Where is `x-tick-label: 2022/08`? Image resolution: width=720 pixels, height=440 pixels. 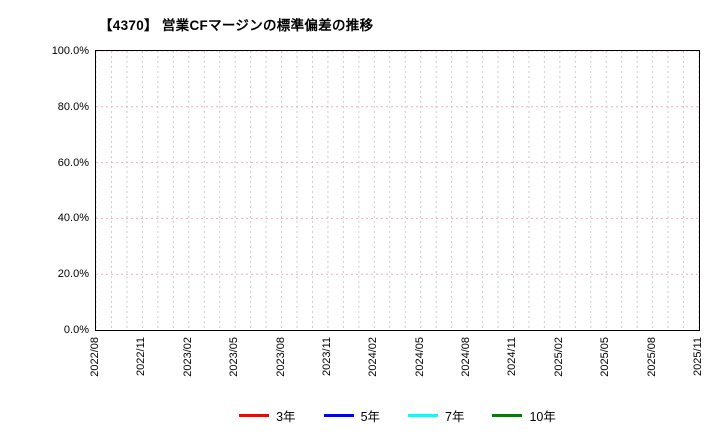
x-tick-label: 2022/08 is located at coordinates (95, 357).